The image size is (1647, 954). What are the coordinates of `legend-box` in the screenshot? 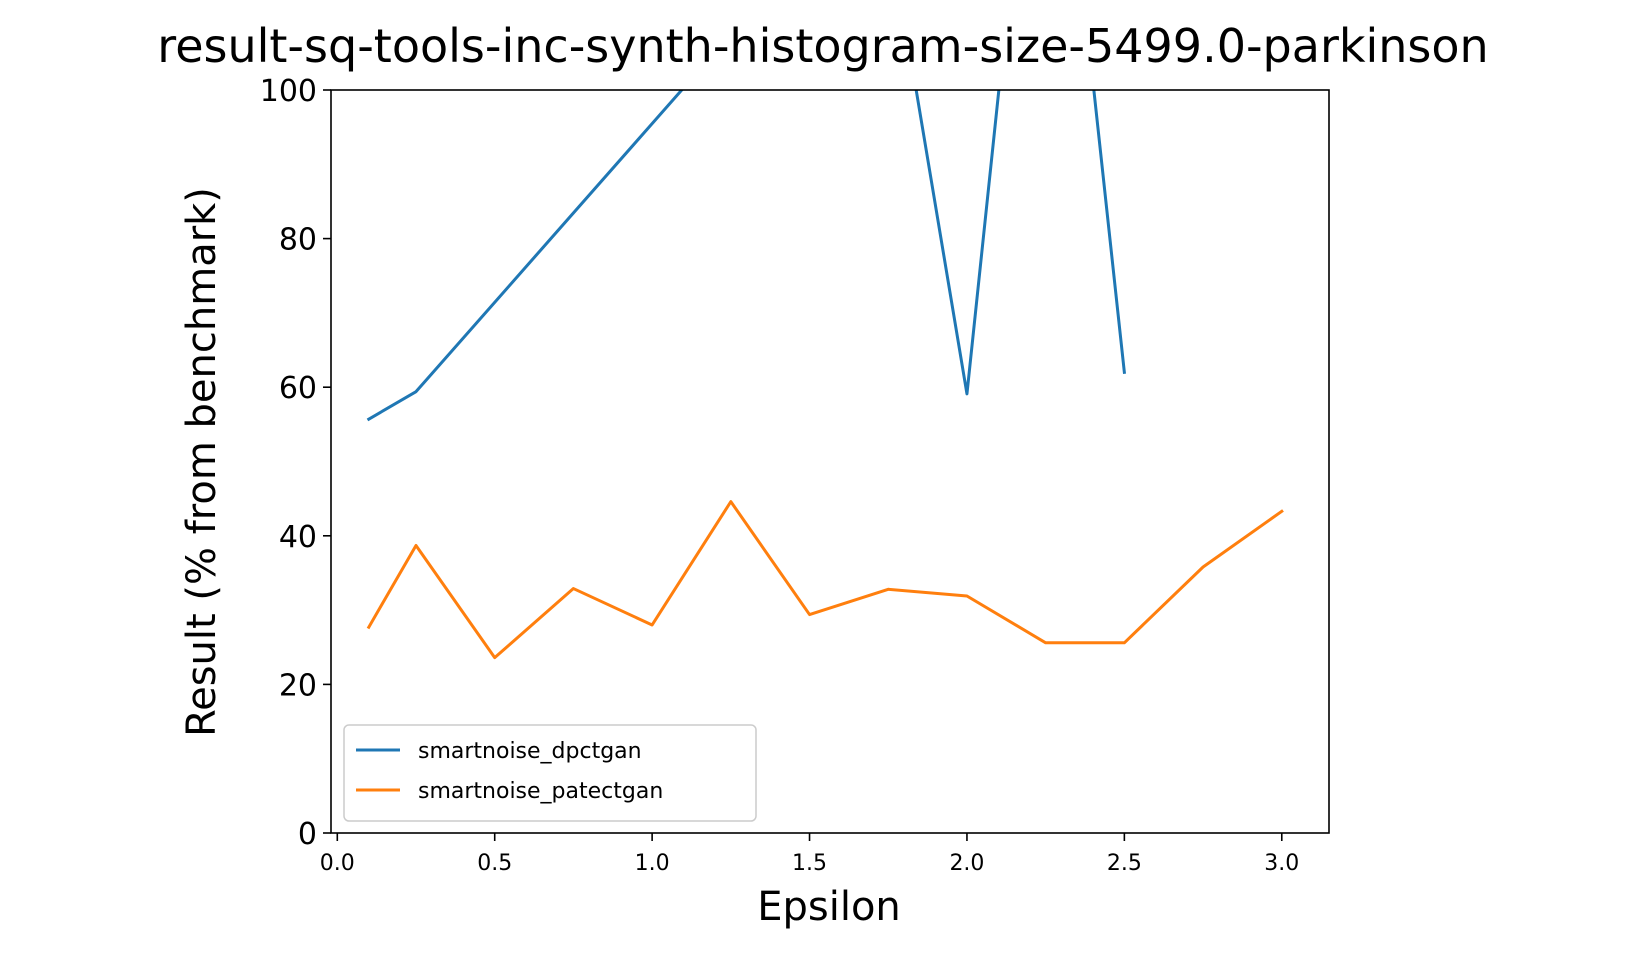 It's located at (550, 773).